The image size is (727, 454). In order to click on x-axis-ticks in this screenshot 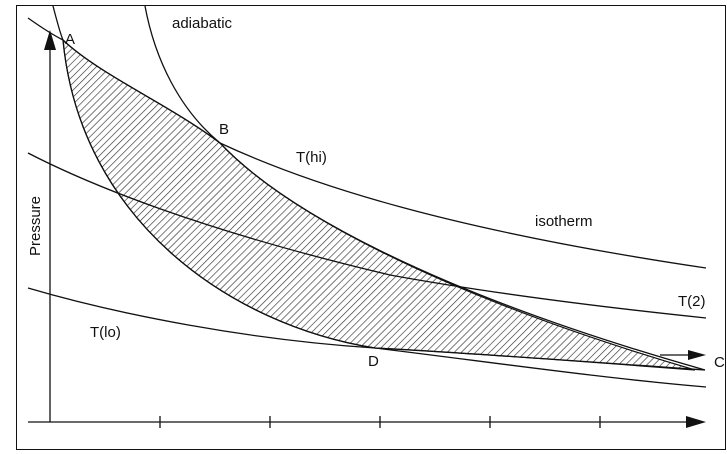, I will do `click(380, 422)`.